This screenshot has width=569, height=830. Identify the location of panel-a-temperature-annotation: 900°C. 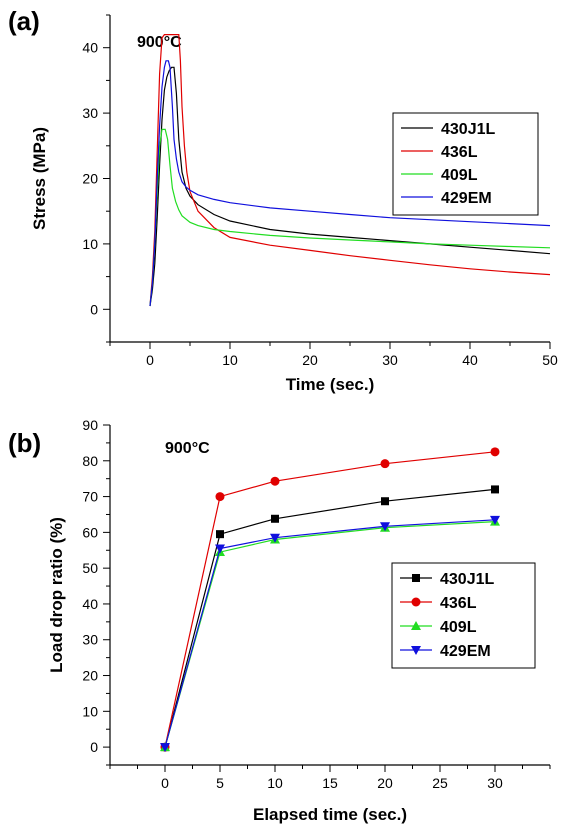
(159, 42).